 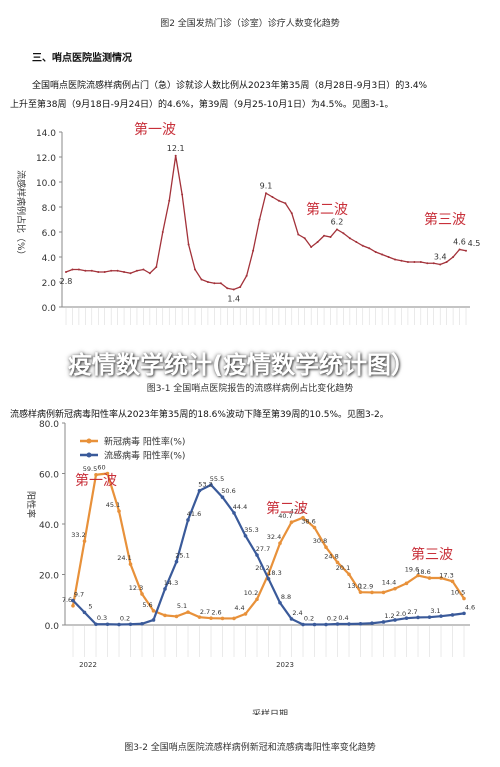 What do you see at coordinates (297, 613) in the screenshot?
I see `data-label: 2.4` at bounding box center [297, 613].